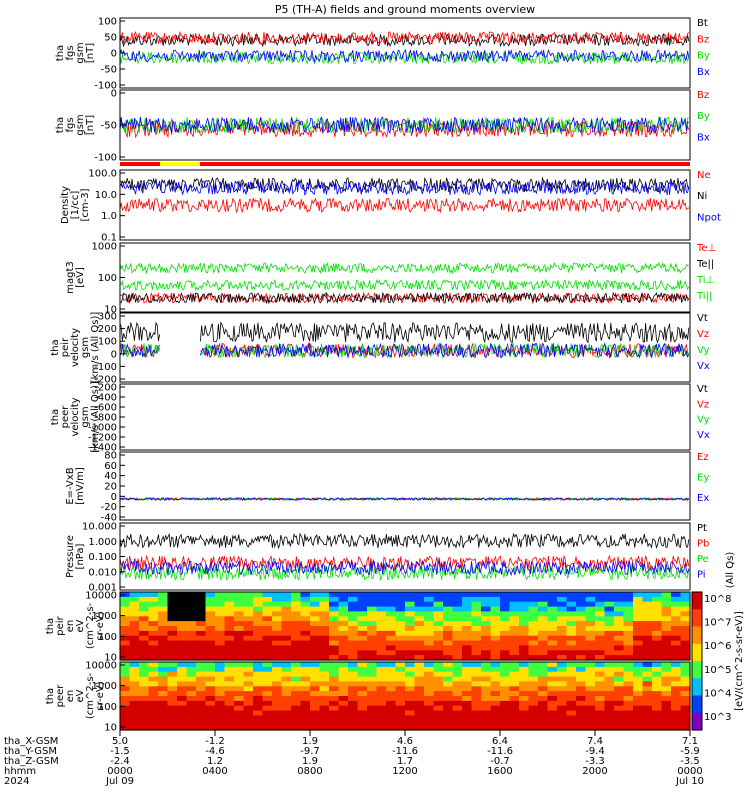  What do you see at coordinates (20, 771) in the screenshot?
I see `x-row-label: hhmm` at bounding box center [20, 771].